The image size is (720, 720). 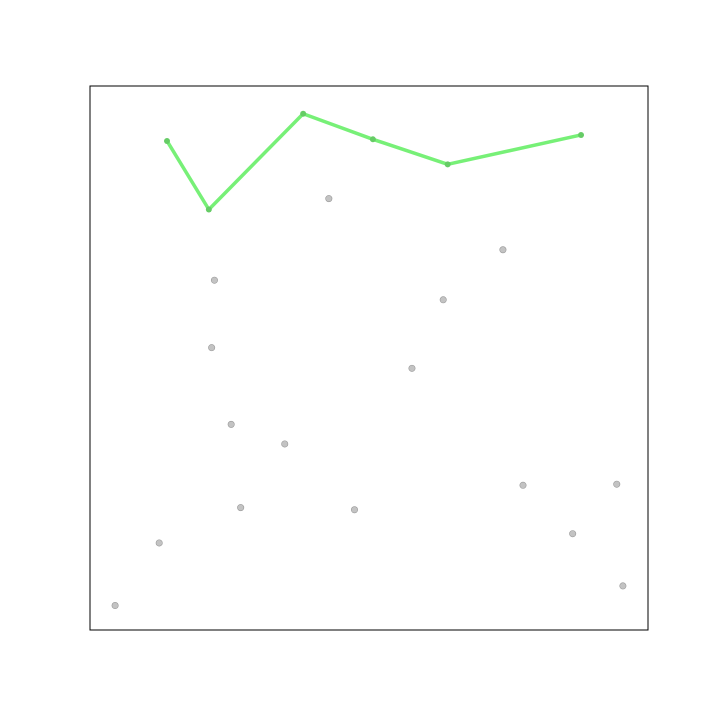 I want to click on line-series, so click(x=374, y=161).